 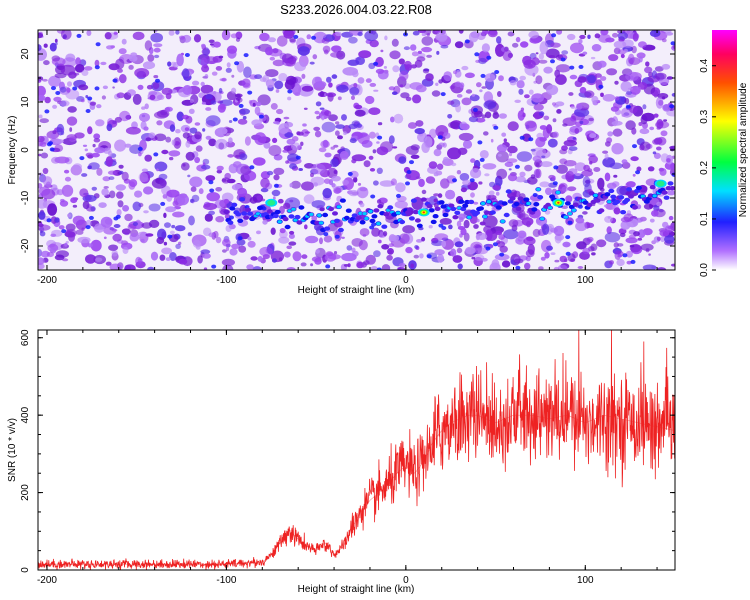 What do you see at coordinates (226, 580) in the screenshot?
I see `x-tick-label: -100` at bounding box center [226, 580].